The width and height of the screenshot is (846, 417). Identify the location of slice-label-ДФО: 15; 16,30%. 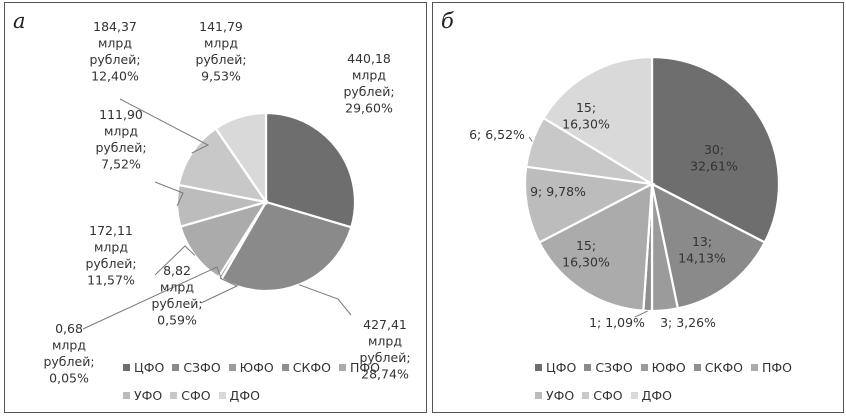
(586, 116).